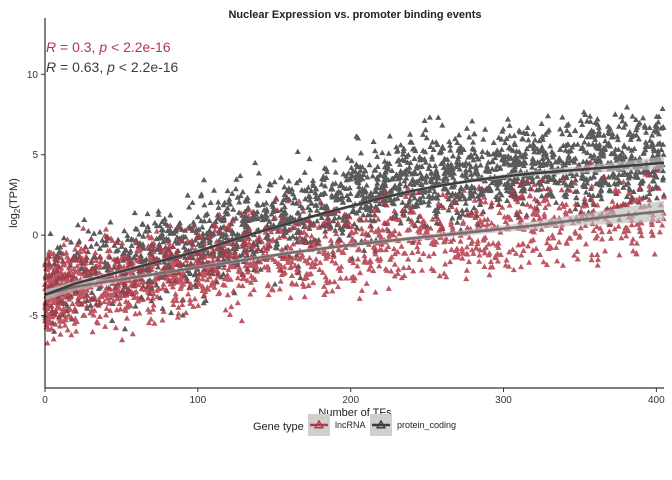  Describe the element at coordinates (381, 424) in the screenshot. I see `legend-triangle-icon-protein-coding` at that location.